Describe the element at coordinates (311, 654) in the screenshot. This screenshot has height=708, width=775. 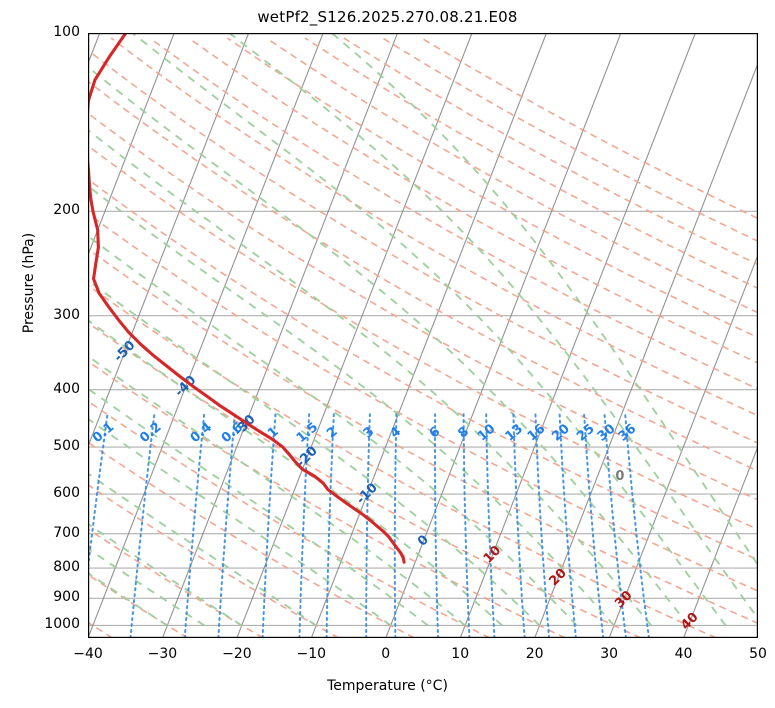
I see `x-tick-label: −10` at that location.